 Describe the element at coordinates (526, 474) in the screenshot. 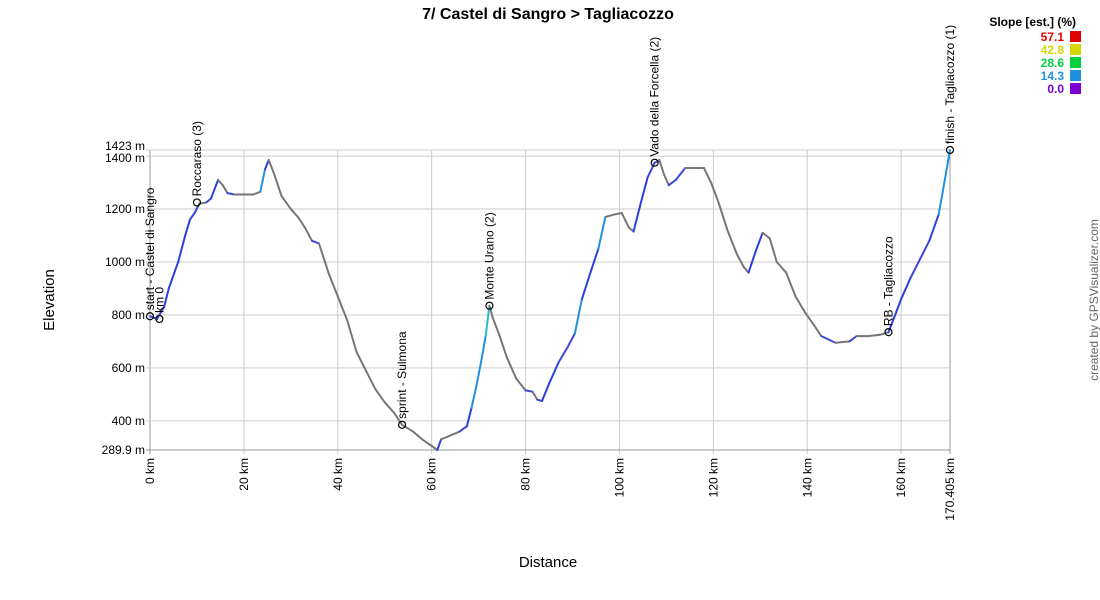

I see `x-tick-label: 80 km` at that location.